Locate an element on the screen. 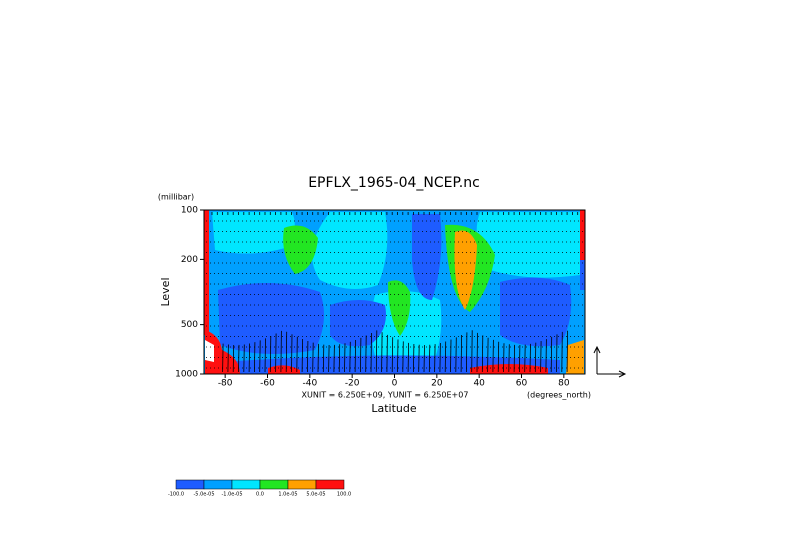 The width and height of the screenshot is (789, 558). x-tick-label: 0 is located at coordinates (395, 384).